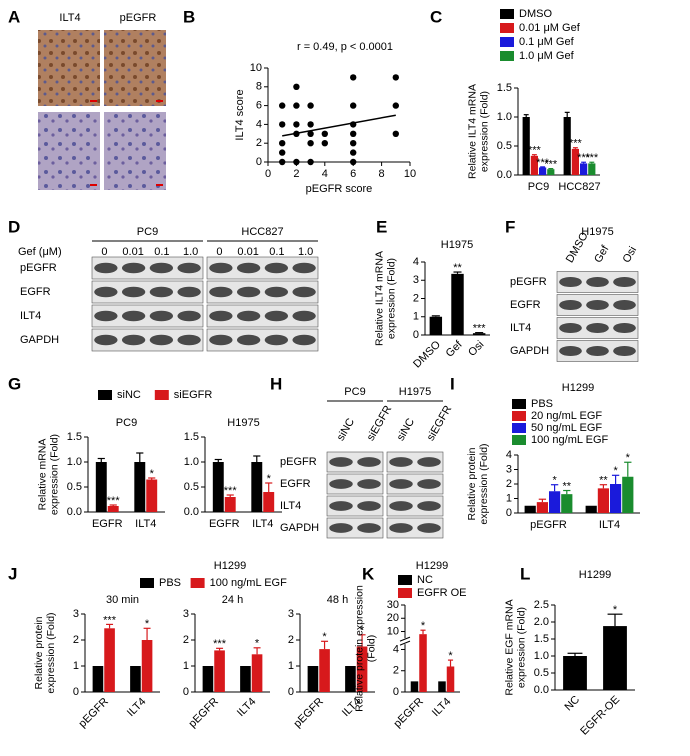  Describe the element at coordinates (193, 395) in the screenshot. I see `legend-label: siEGFR` at that location.